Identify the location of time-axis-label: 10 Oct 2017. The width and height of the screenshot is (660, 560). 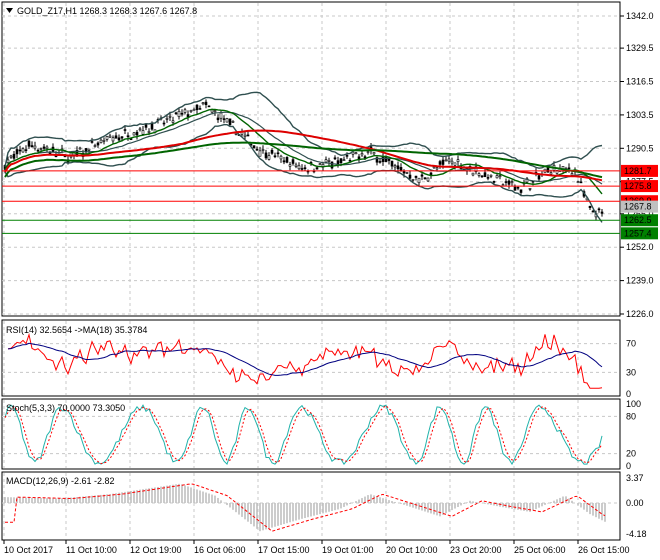
(28, 550).